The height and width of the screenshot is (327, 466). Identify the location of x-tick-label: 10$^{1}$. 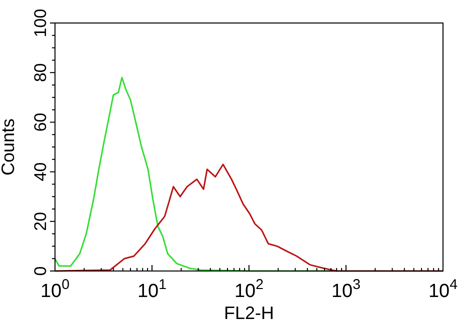
(152, 289).